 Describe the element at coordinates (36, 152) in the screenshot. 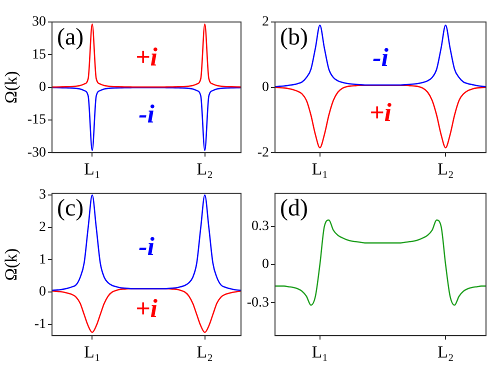

I see `y-tick-label: -30` at that location.